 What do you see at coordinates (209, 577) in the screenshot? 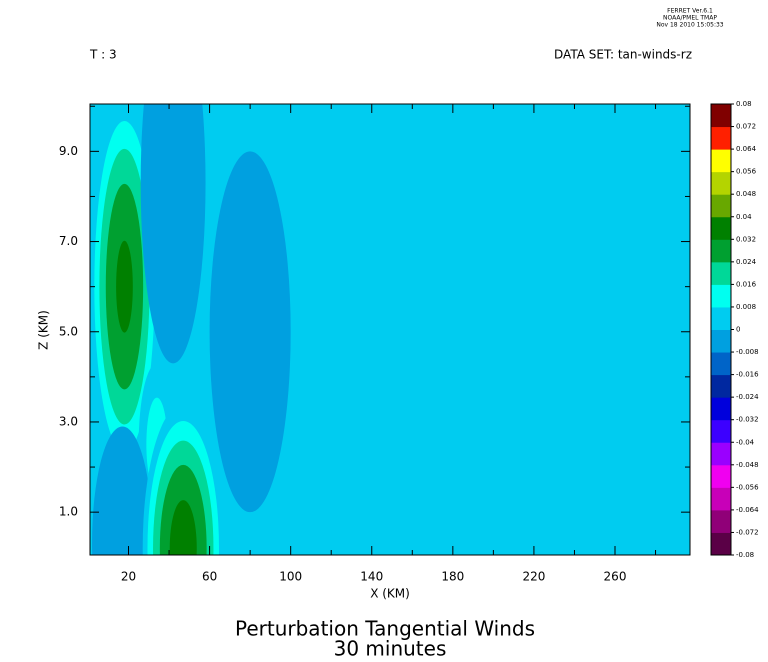
I see `x-tick-label: 60` at bounding box center [209, 577].